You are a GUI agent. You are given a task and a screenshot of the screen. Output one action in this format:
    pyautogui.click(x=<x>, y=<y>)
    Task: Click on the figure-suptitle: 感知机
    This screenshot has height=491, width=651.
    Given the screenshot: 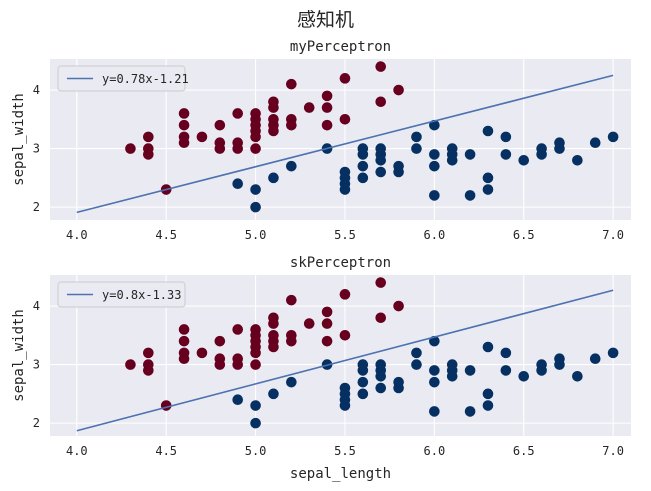 What is the action you would take?
    pyautogui.click(x=325, y=20)
    